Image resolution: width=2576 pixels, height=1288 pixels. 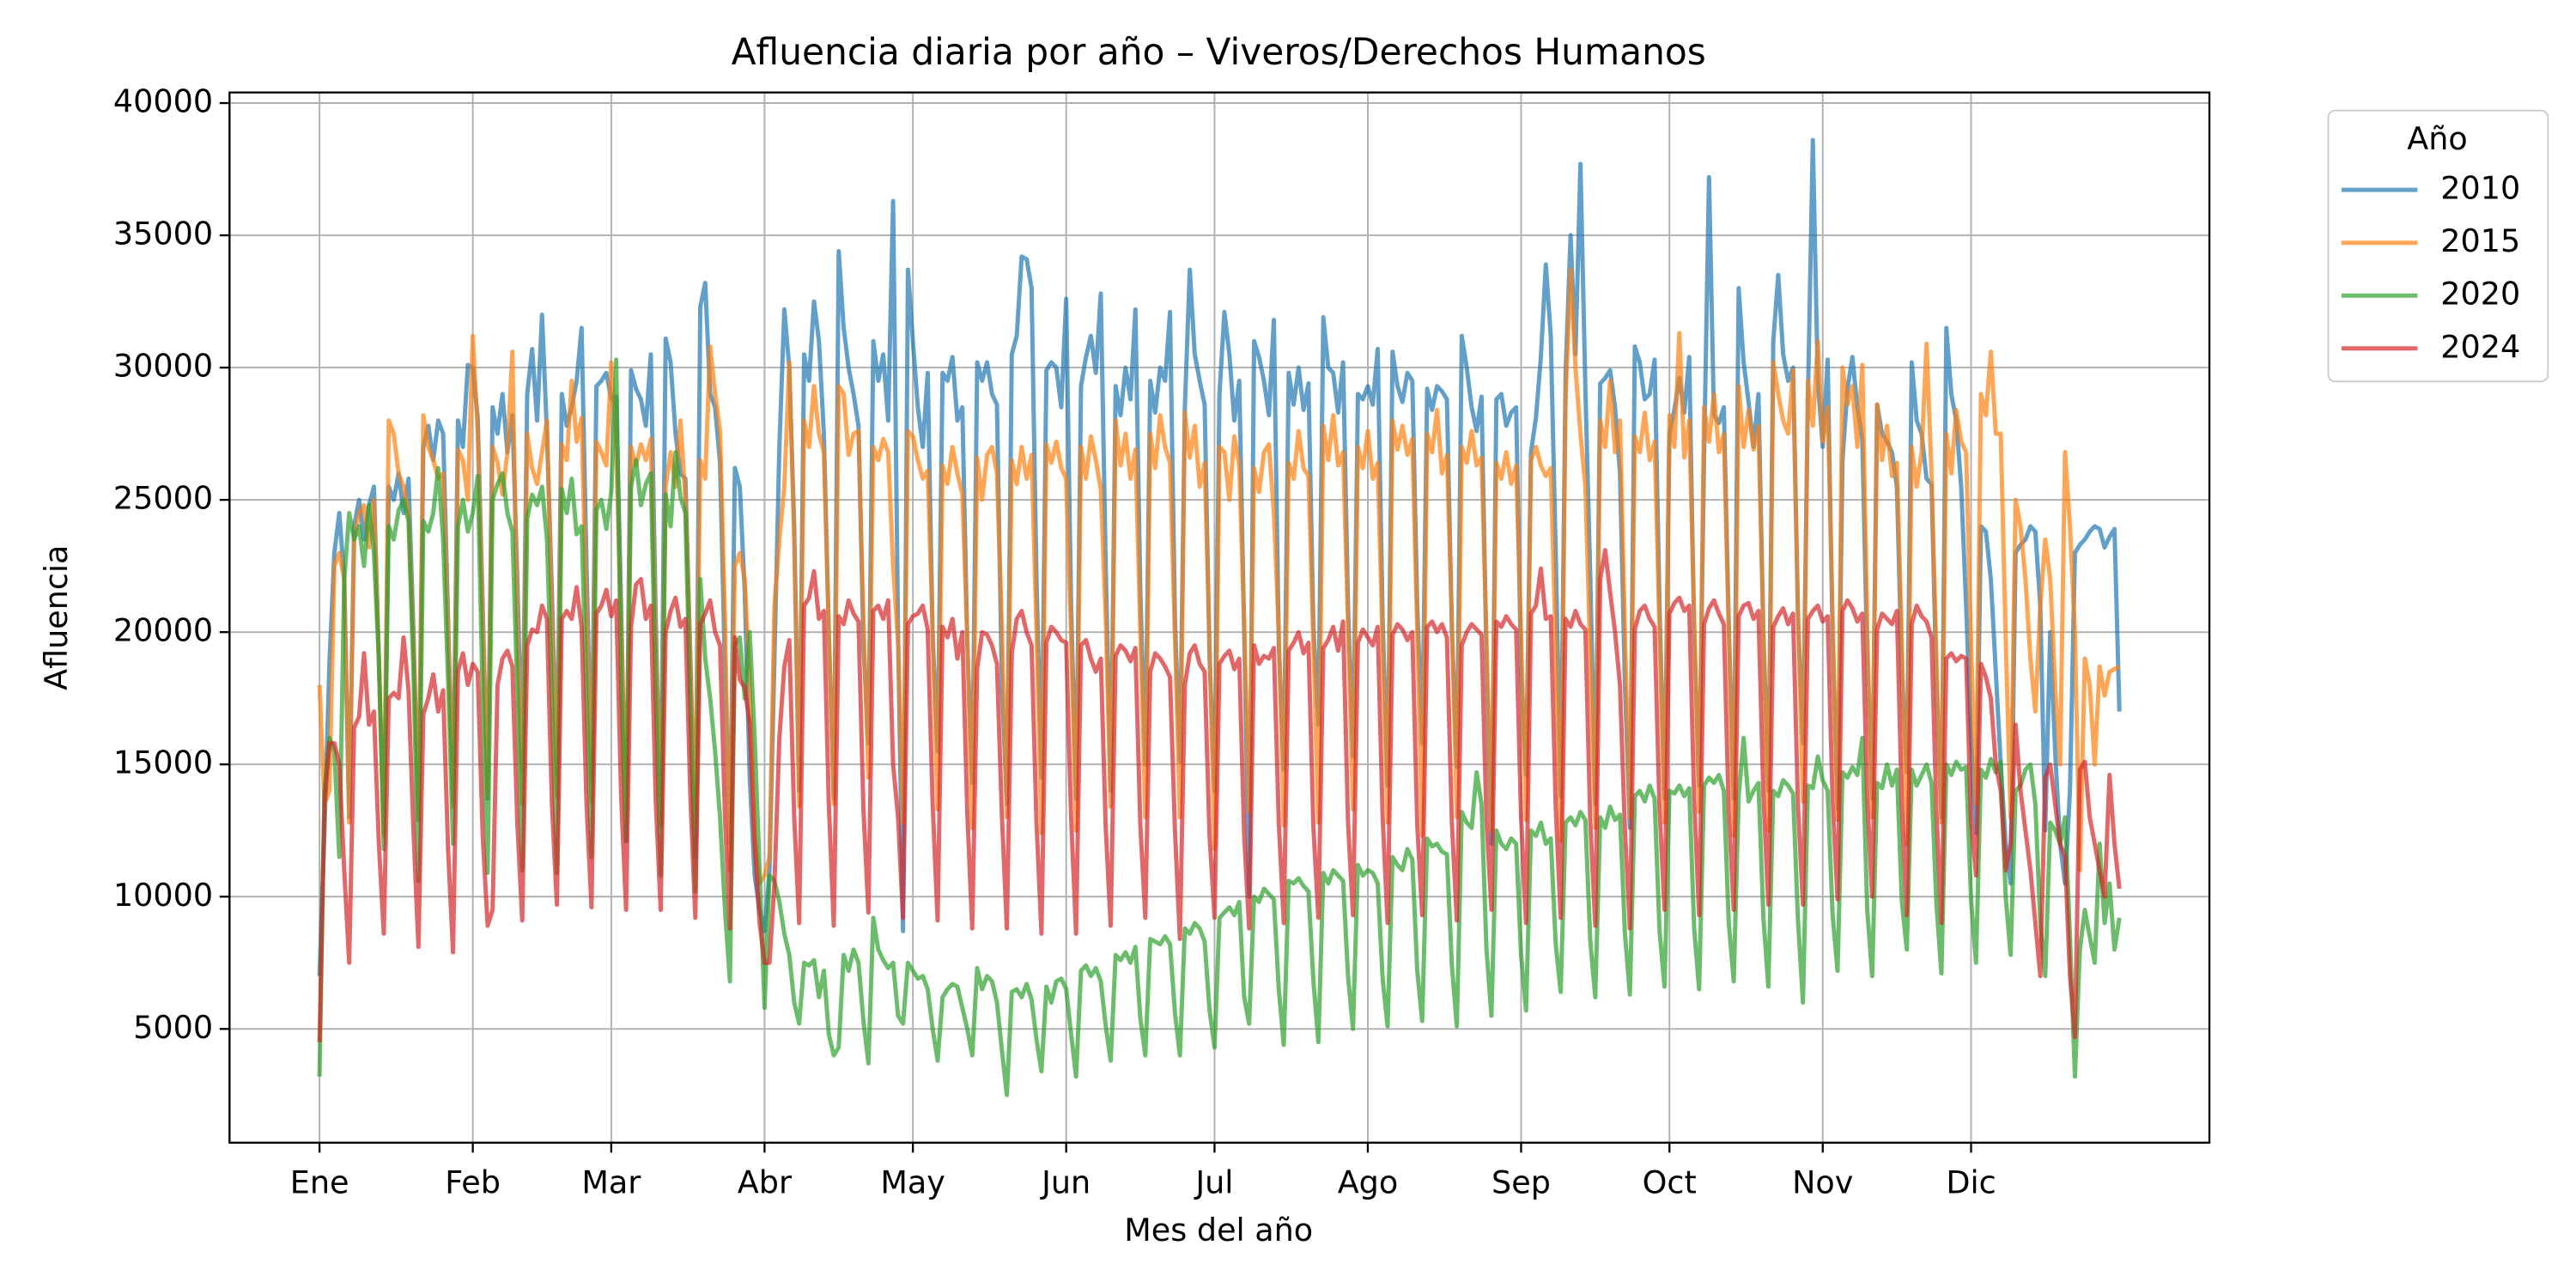 What do you see at coordinates (1822, 1181) in the screenshot?
I see `x-tick-label: Nov` at bounding box center [1822, 1181].